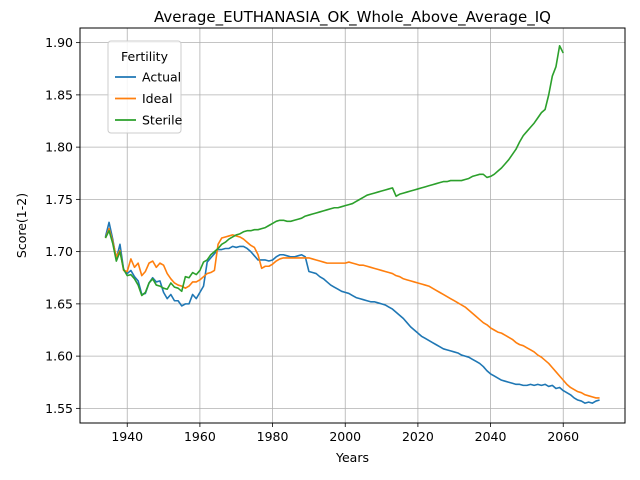  I want to click on legend-title: Fertility, so click(145, 56).